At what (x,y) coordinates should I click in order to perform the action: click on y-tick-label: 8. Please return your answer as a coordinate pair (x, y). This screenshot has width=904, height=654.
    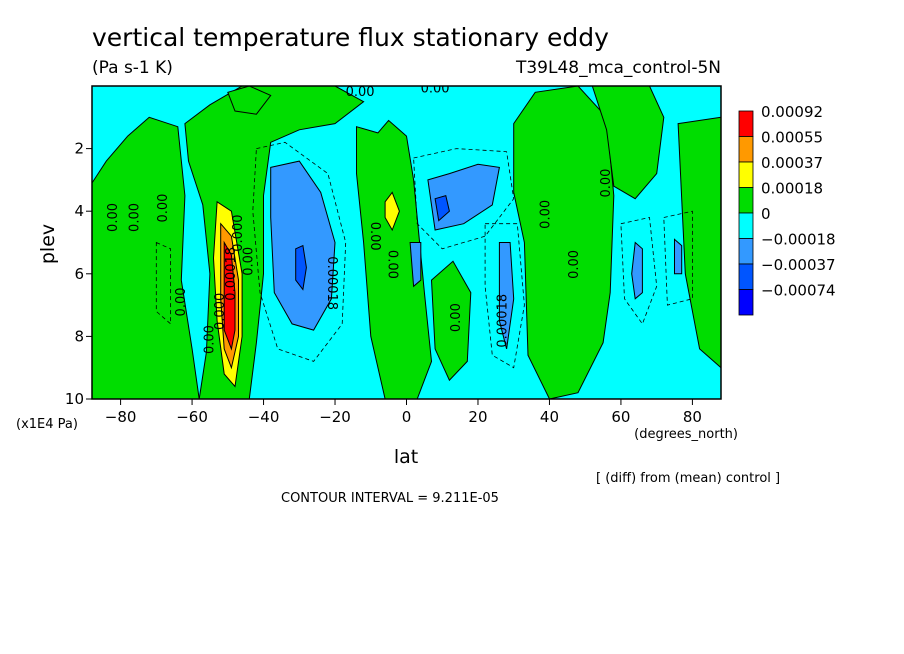
    Looking at the image, I should click on (79, 336).